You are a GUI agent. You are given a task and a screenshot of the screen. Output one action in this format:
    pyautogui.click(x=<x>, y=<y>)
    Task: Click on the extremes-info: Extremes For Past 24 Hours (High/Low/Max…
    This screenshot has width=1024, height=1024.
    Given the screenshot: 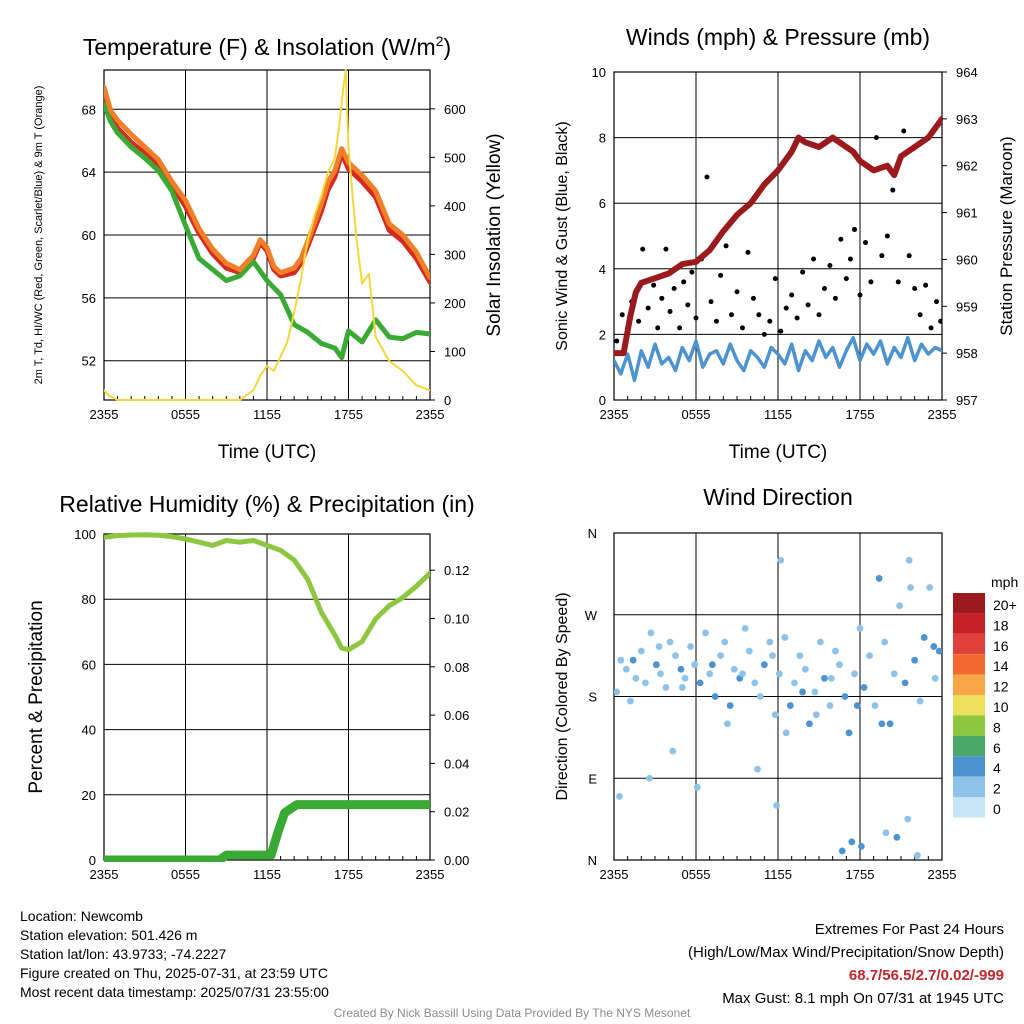 What is the action you would take?
    pyautogui.click(x=846, y=964)
    